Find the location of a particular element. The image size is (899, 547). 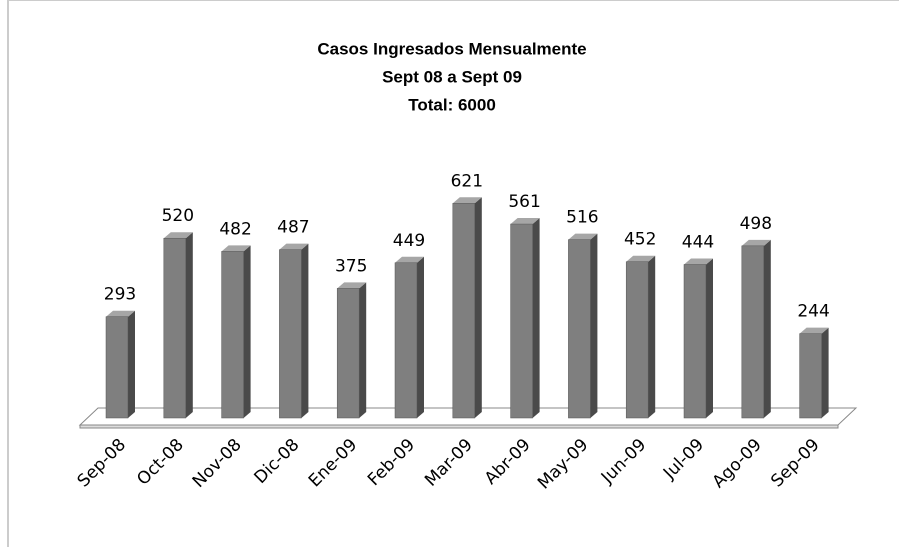

floor-edge is located at coordinates (459, 426).